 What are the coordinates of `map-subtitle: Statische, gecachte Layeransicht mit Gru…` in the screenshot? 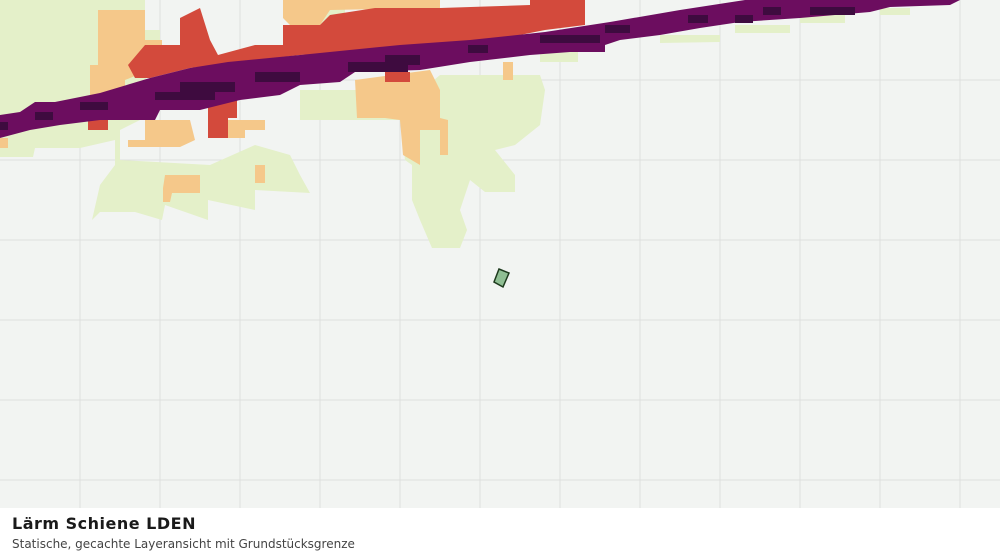 It's located at (183, 544).